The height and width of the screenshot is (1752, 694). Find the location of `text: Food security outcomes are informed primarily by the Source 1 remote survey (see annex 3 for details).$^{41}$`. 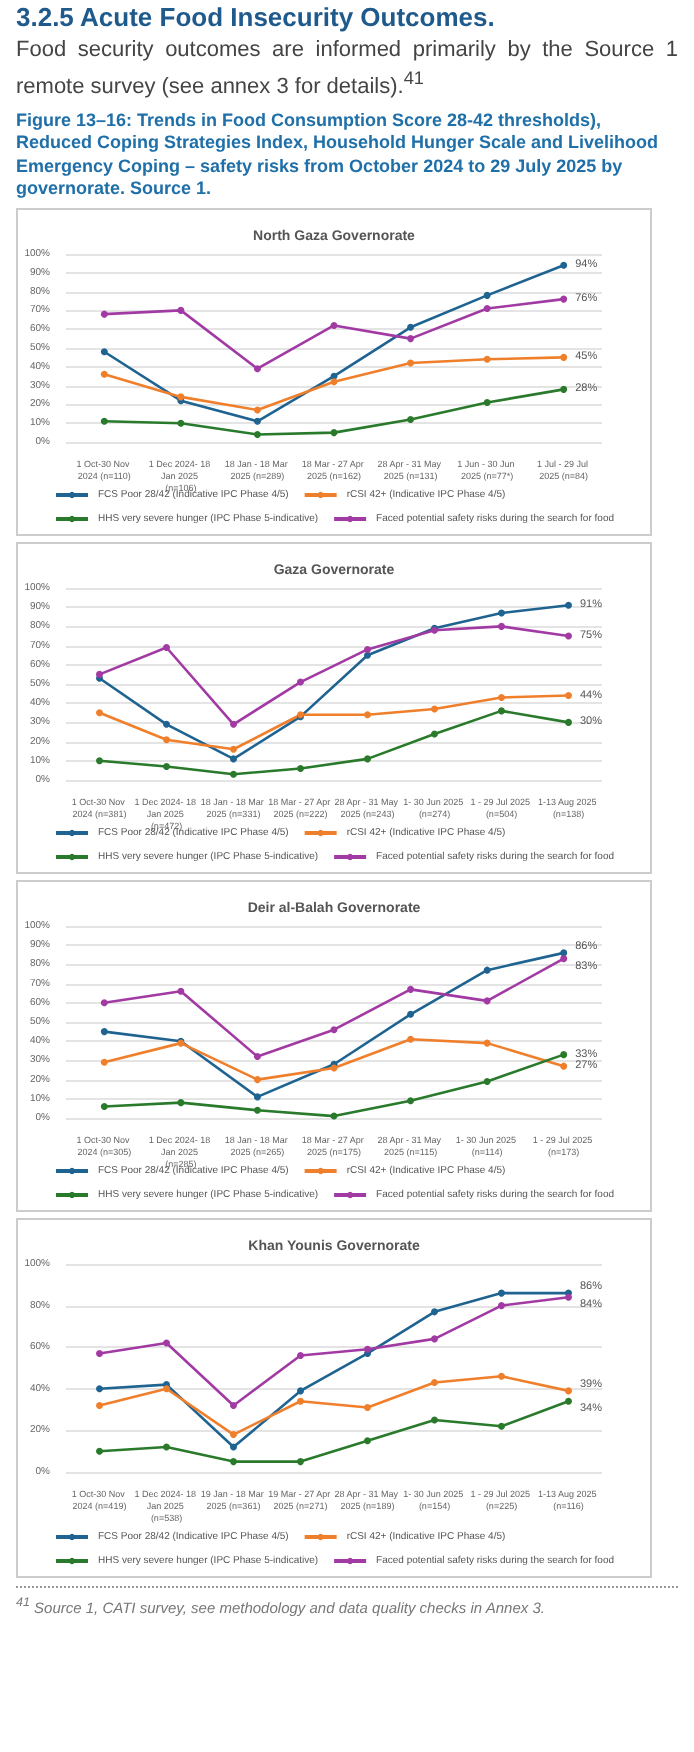

text: Food security outcomes are informed primarily by the Source 1 remote survey (see annex 3 for details).$^{41}$ is located at coordinates (347, 69).